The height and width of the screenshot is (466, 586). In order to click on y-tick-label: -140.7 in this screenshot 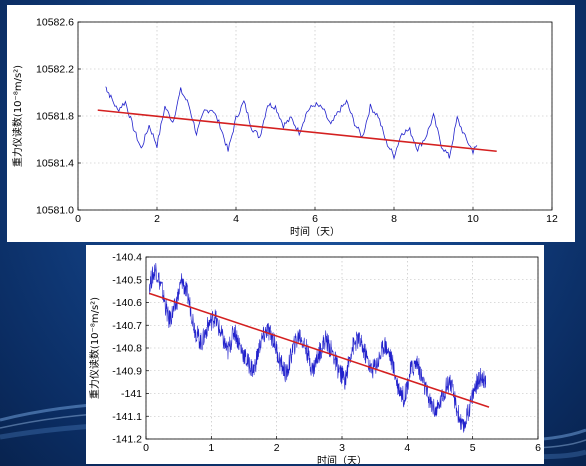, I will do `click(127, 326)`.